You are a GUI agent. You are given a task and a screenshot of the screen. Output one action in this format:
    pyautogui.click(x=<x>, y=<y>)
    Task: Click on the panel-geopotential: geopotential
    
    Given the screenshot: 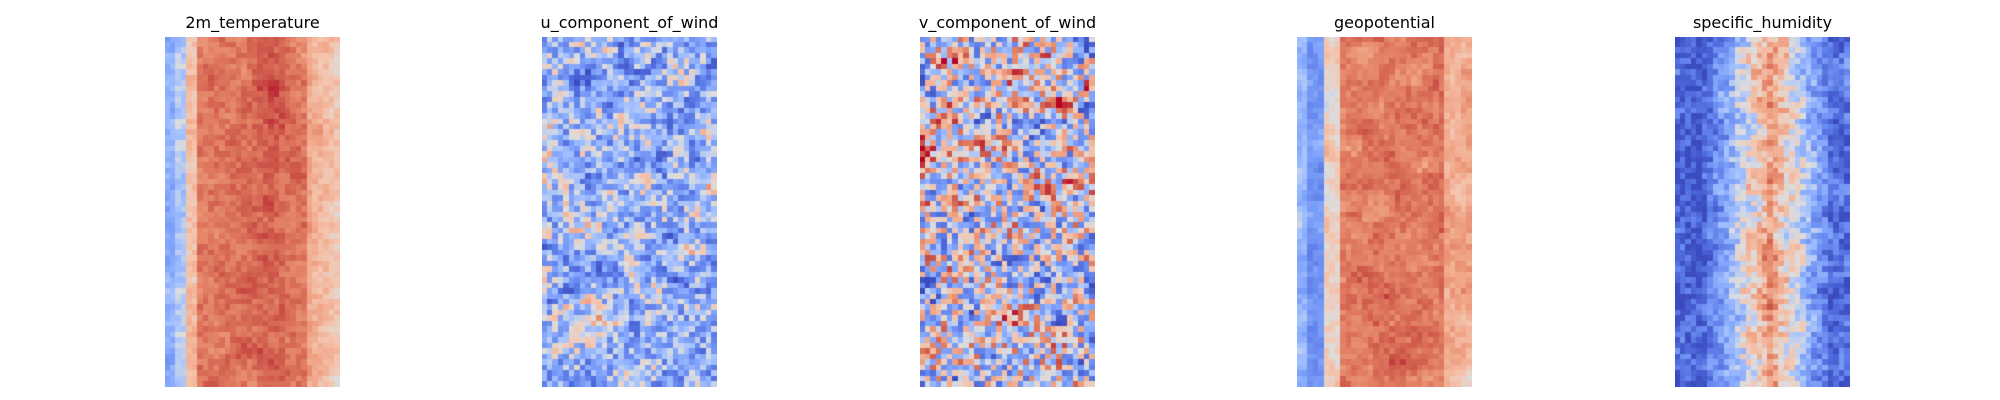 What is the action you would take?
    pyautogui.click(x=1384, y=200)
    